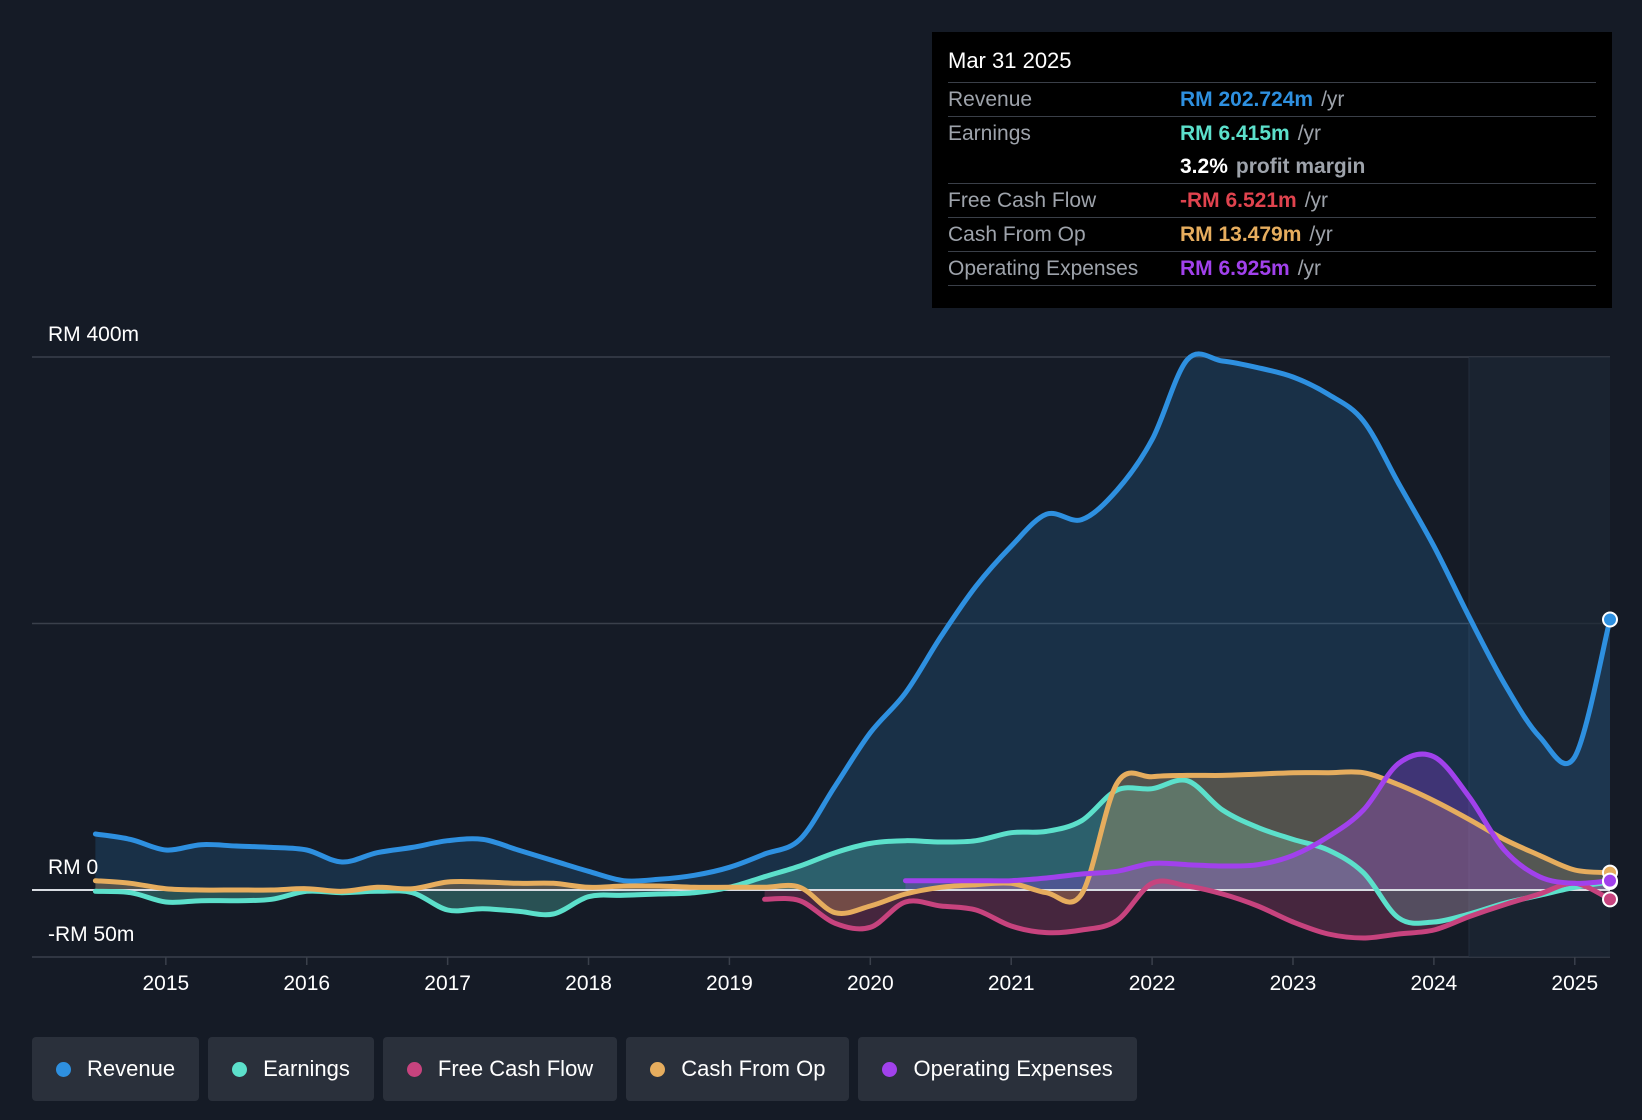 This screenshot has height=1120, width=1642. I want to click on x-tick-label: 2019, so click(729, 983).